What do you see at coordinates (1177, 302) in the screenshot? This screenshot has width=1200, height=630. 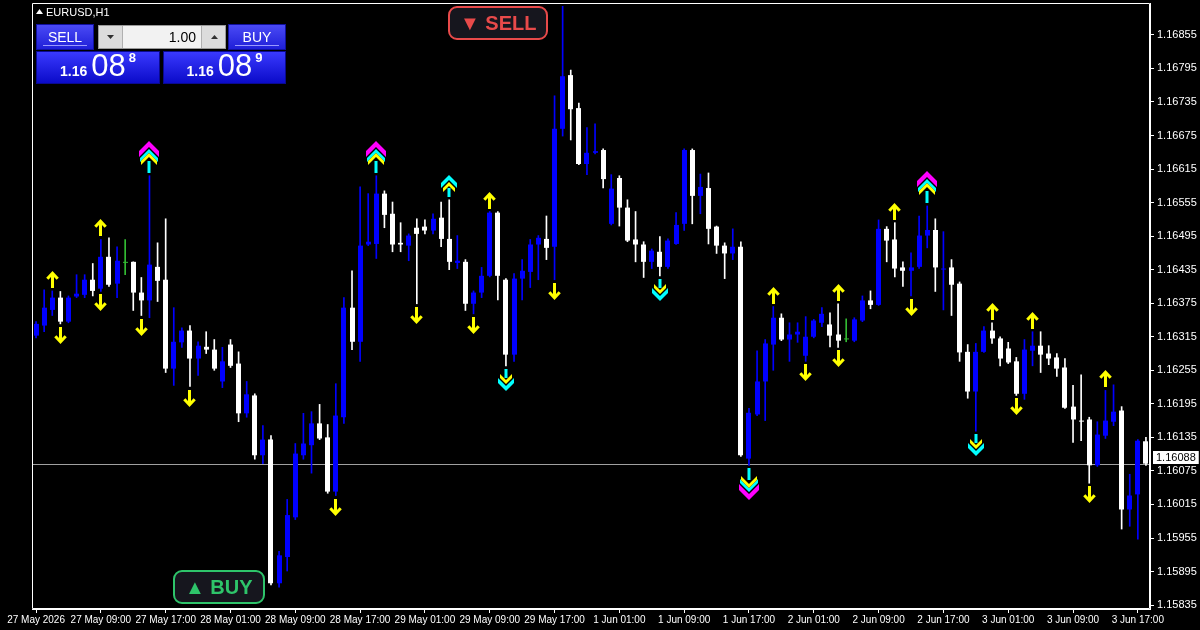 I see `y-tick-label: 1.16375` at bounding box center [1177, 302].